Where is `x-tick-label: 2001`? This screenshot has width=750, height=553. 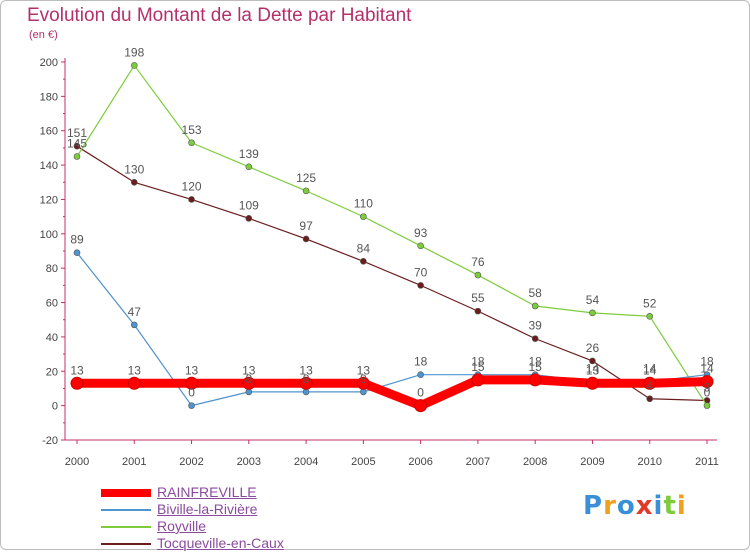
x-tick-label: 2001 is located at coordinates (134, 462).